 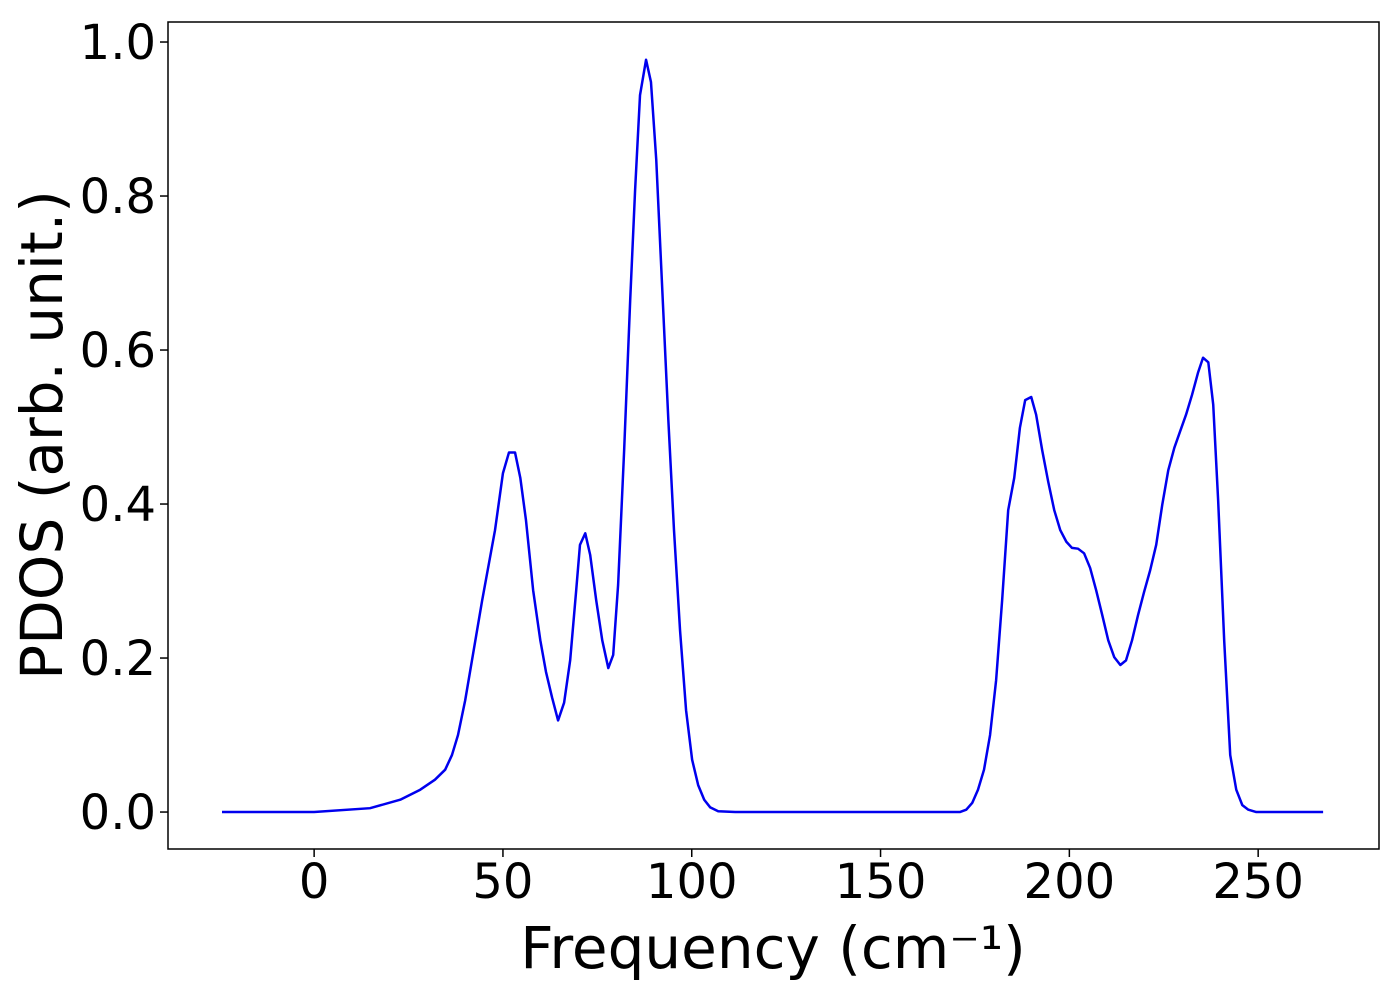 What do you see at coordinates (118, 505) in the screenshot?
I see `y-tick-label: 0.4` at bounding box center [118, 505].